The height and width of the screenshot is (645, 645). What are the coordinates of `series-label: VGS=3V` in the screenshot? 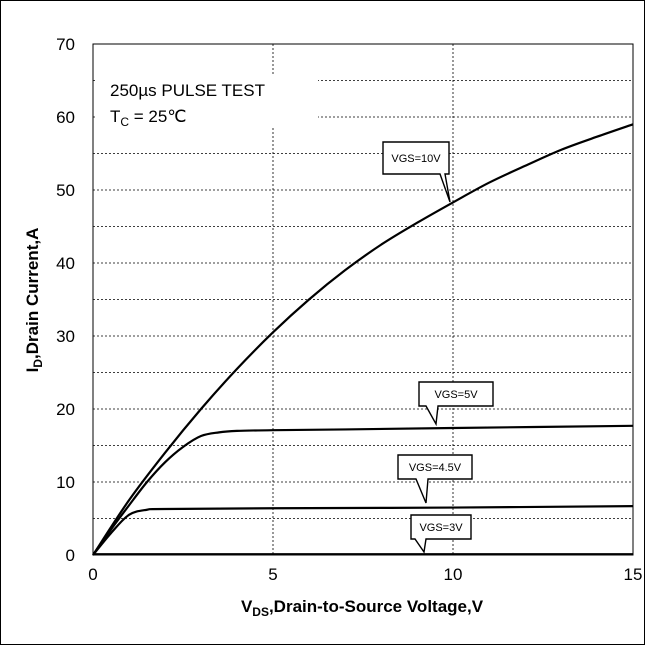 It's located at (441, 528).